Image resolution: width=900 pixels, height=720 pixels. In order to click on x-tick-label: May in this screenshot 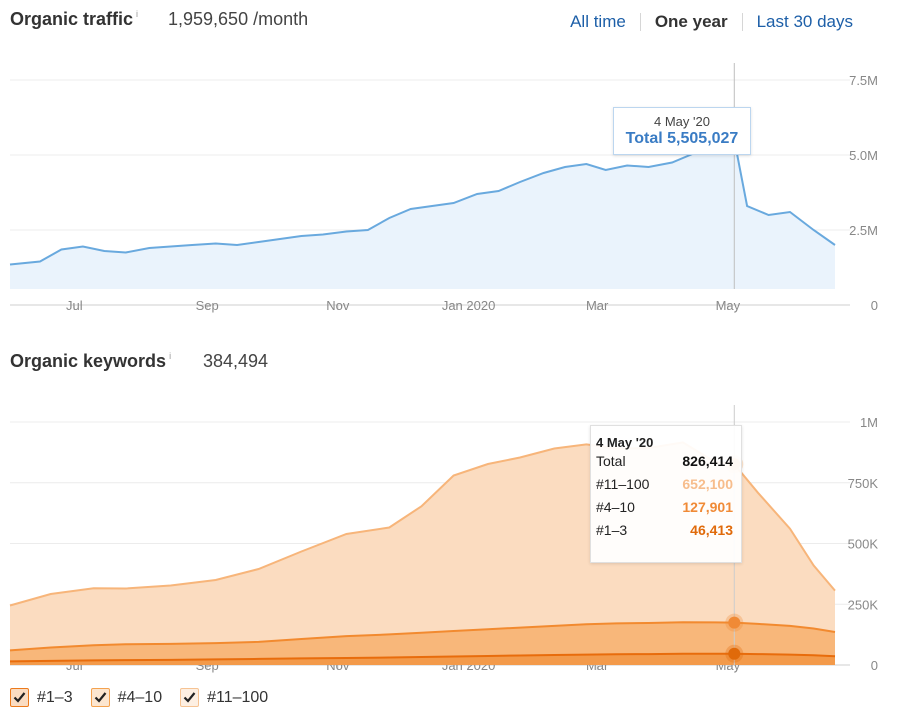, I will do `click(728, 305)`.